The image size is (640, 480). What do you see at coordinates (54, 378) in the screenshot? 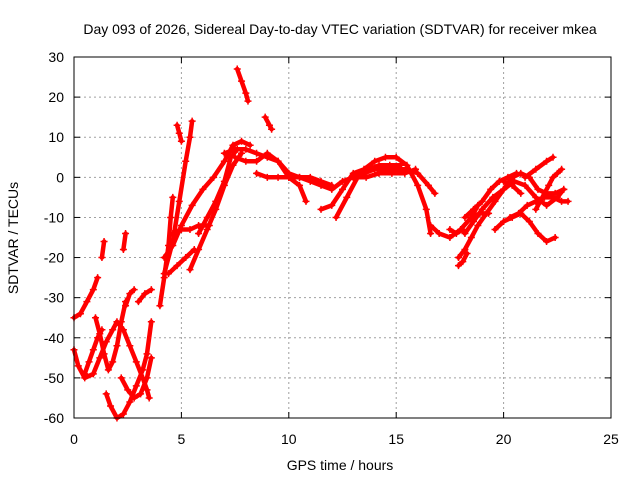
I see `y-tick-label: -50` at bounding box center [54, 378].